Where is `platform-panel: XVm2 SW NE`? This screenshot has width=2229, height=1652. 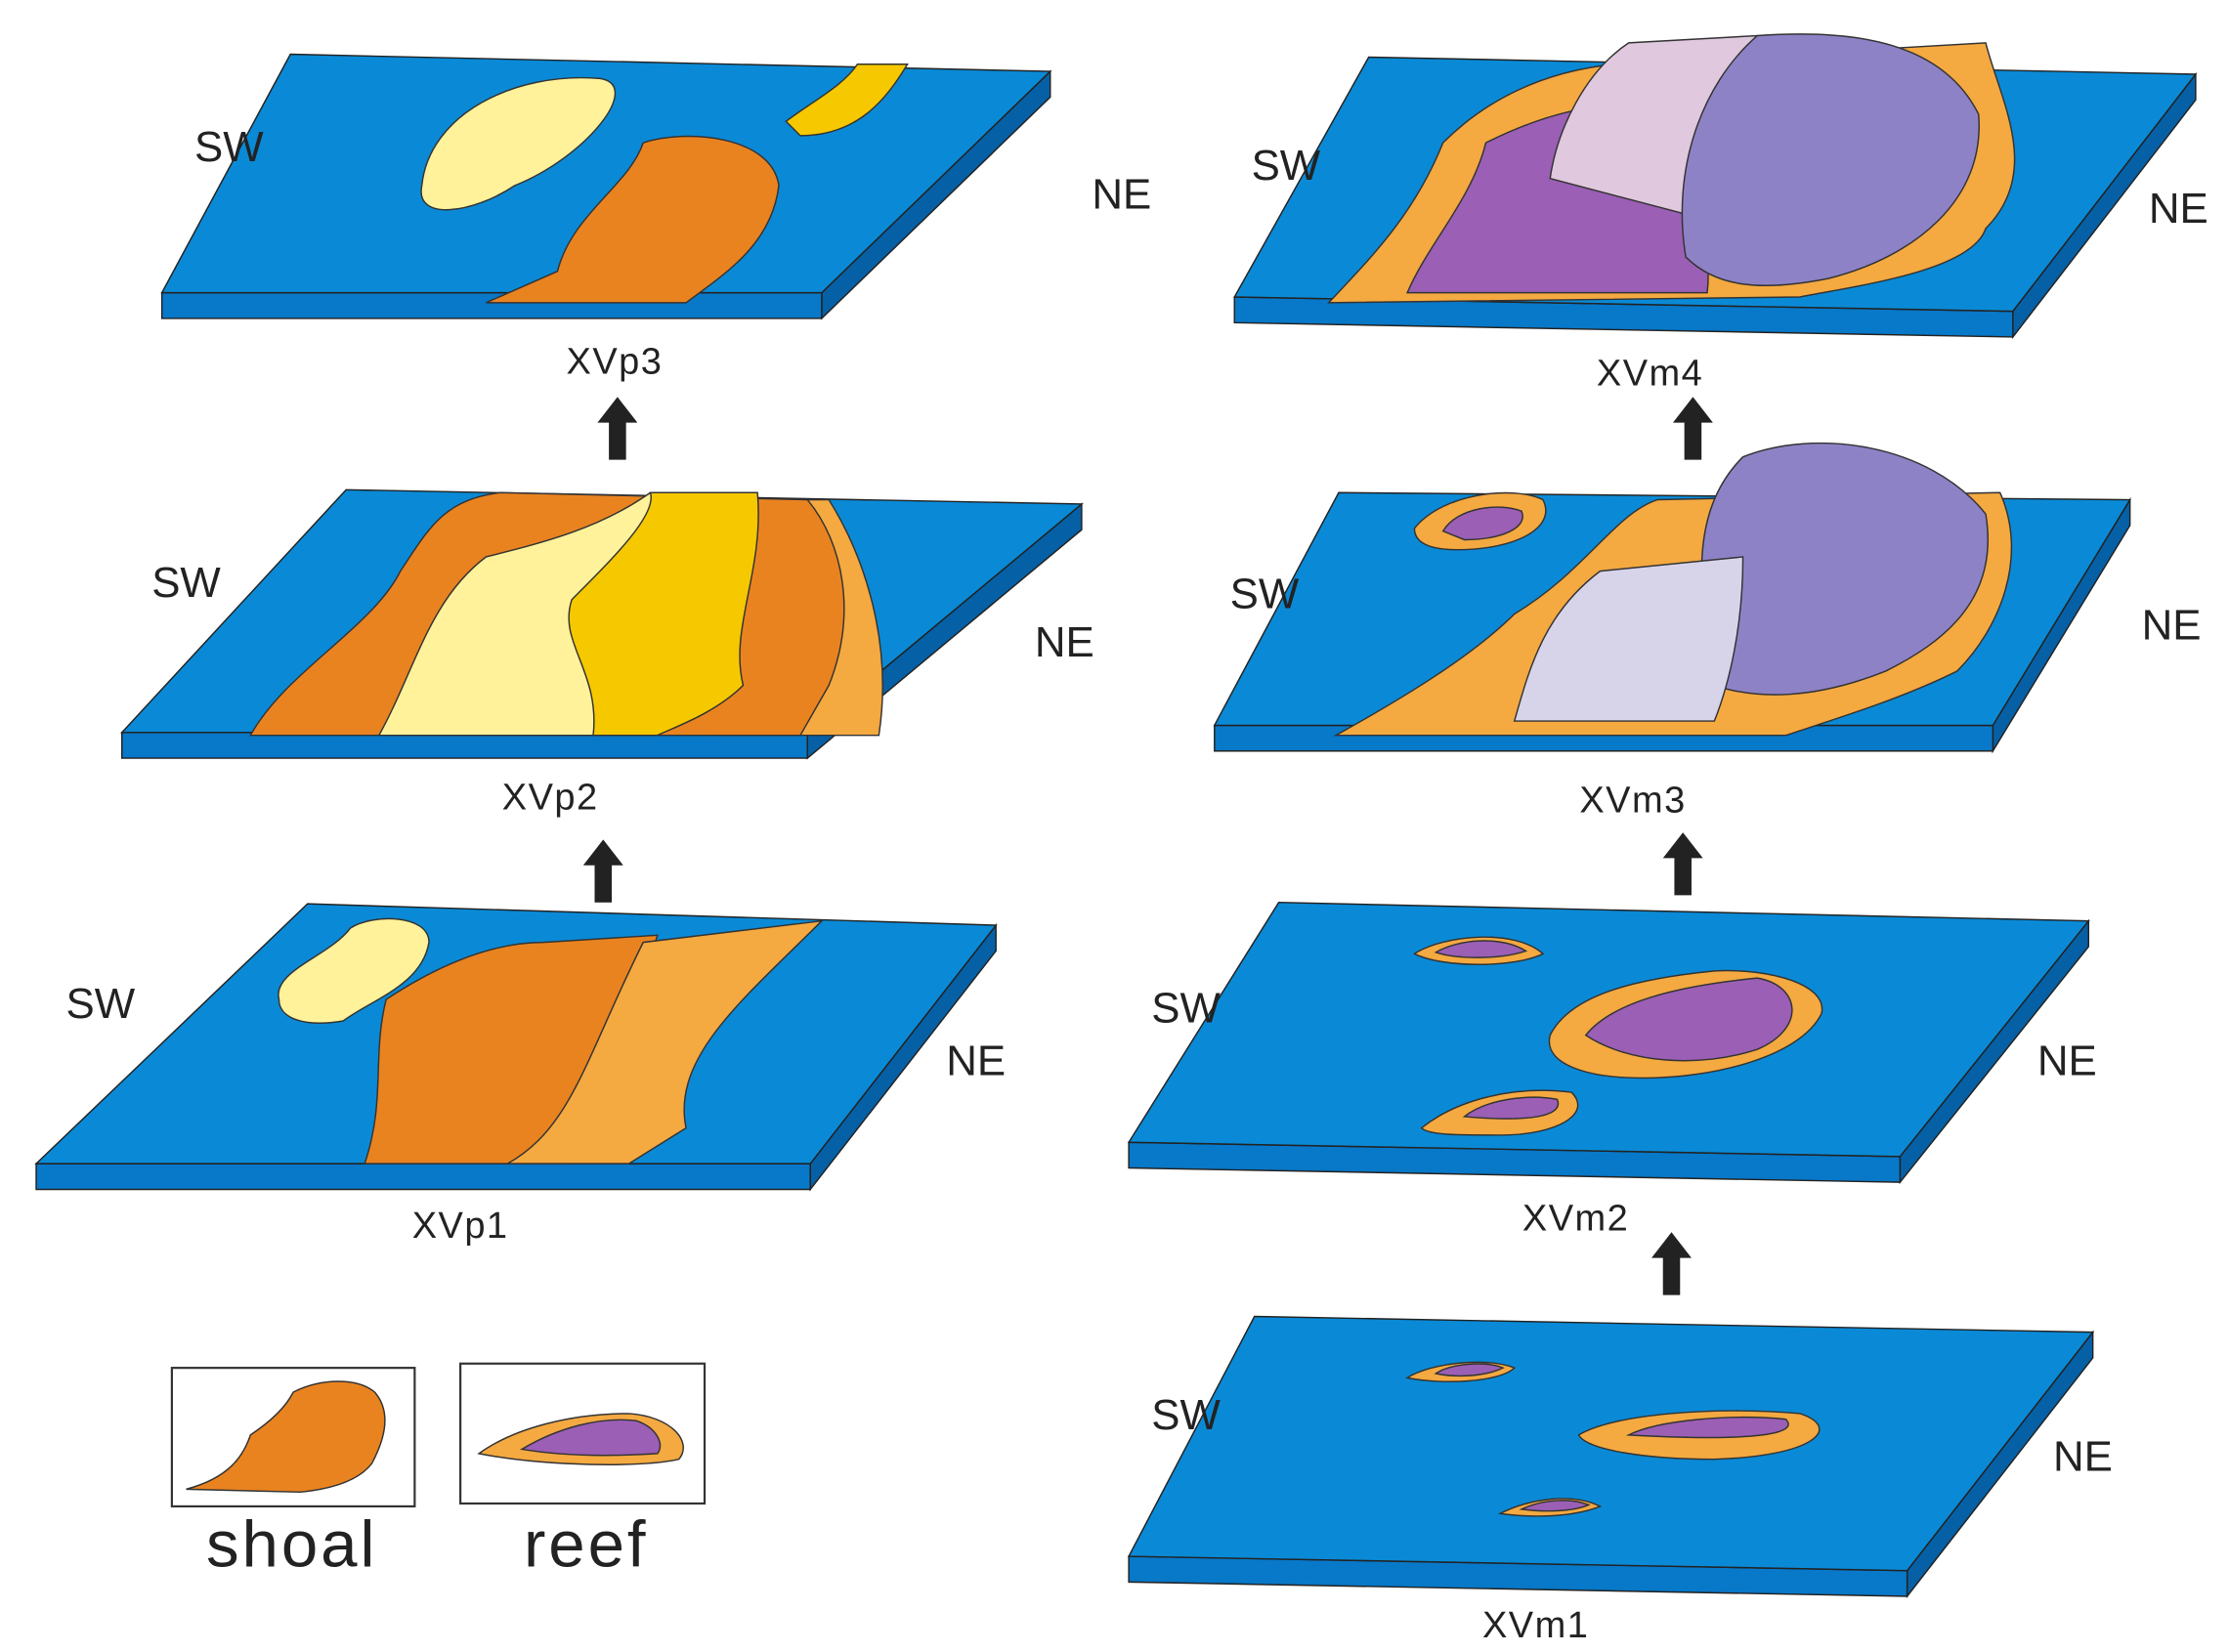 platform-panel: XVm2 SW NE is located at coordinates (1612, 1070).